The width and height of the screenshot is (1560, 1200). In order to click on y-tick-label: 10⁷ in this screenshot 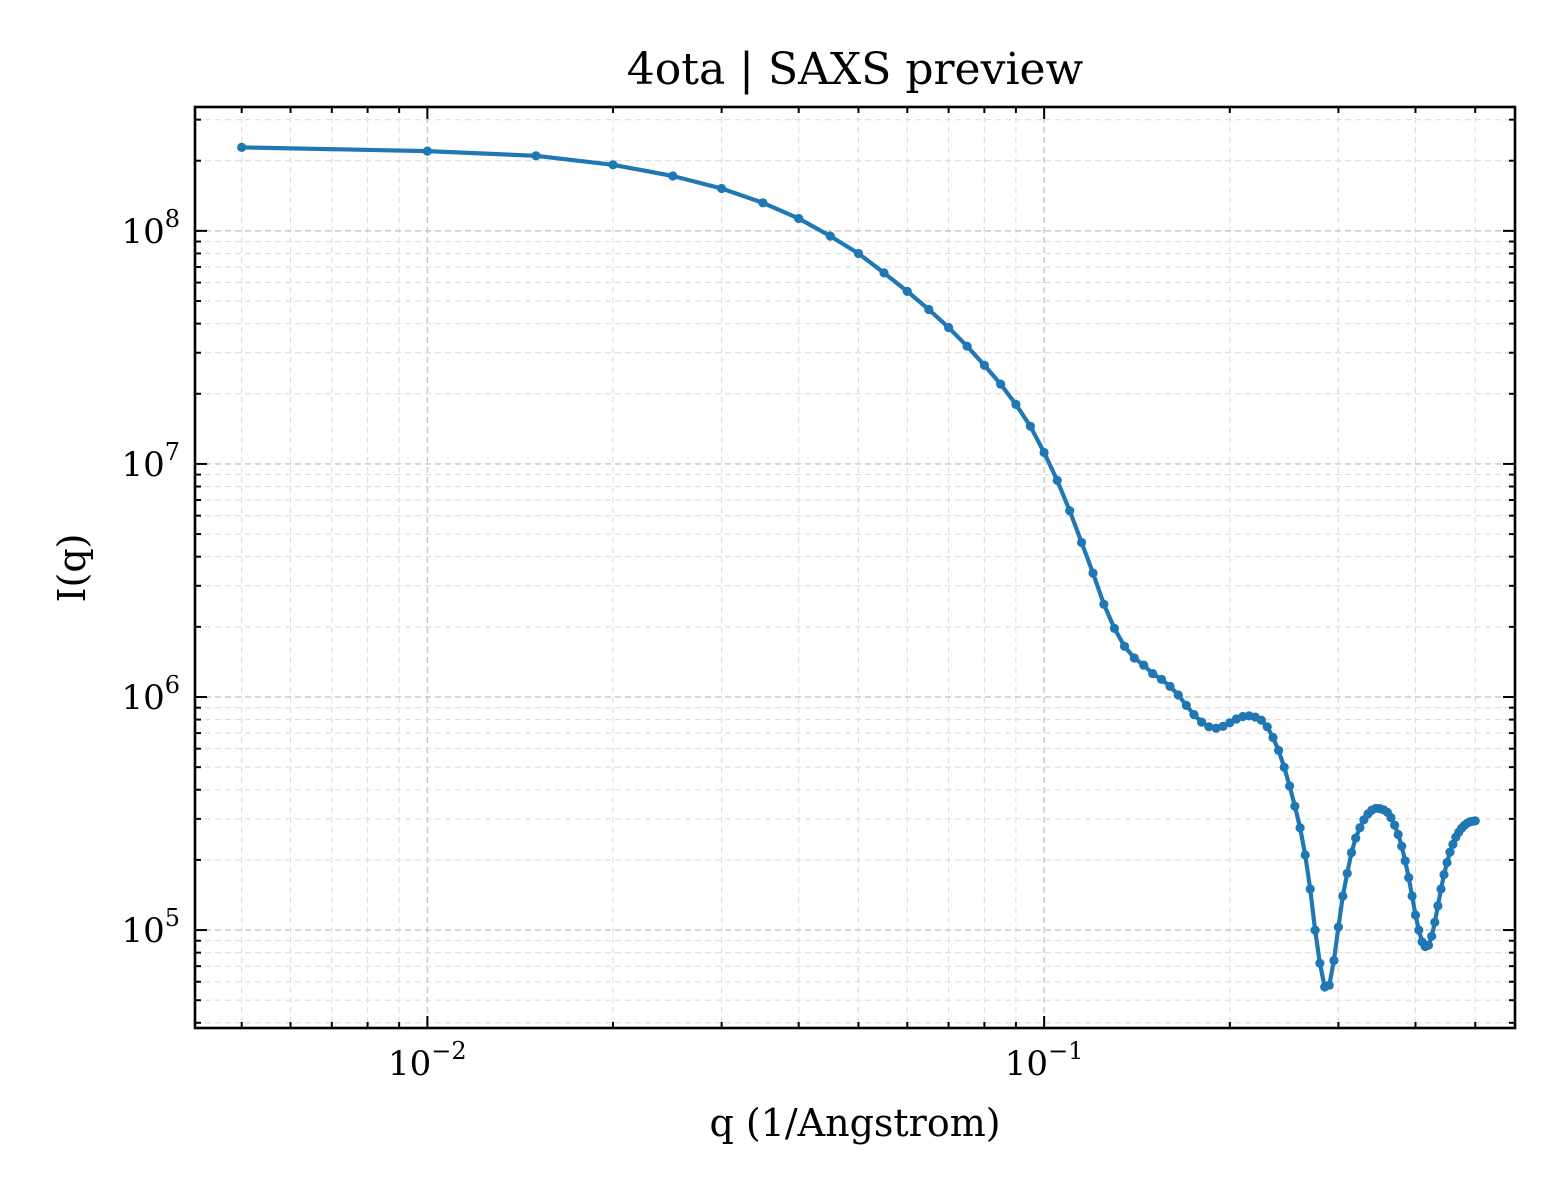, I will do `click(150, 461)`.